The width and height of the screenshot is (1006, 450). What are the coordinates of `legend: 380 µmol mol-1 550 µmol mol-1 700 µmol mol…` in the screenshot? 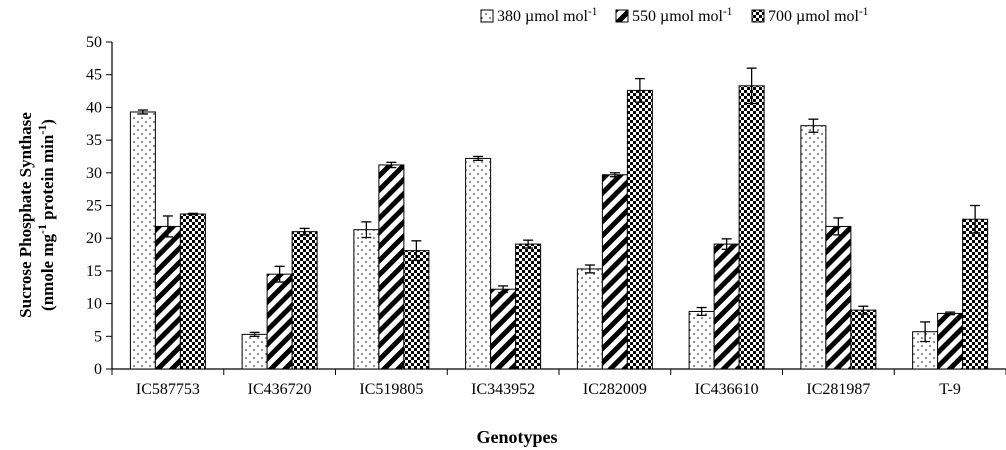 It's located at (674, 15).